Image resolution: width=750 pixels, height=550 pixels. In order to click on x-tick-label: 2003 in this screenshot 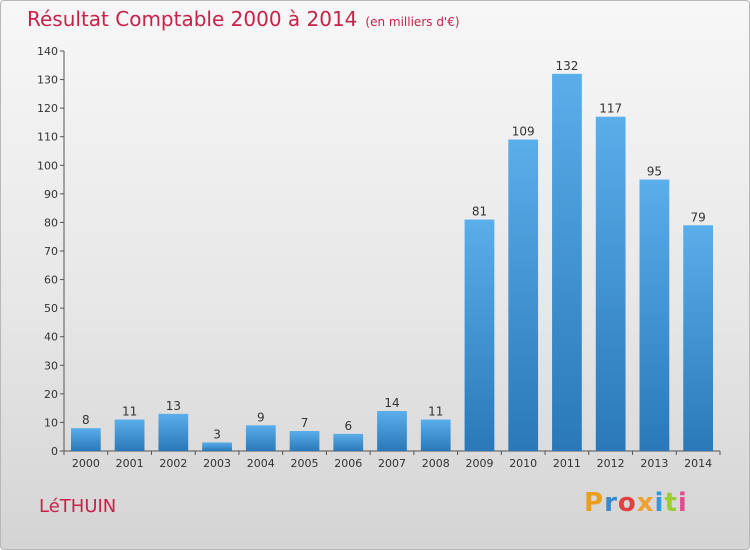, I will do `click(217, 463)`.